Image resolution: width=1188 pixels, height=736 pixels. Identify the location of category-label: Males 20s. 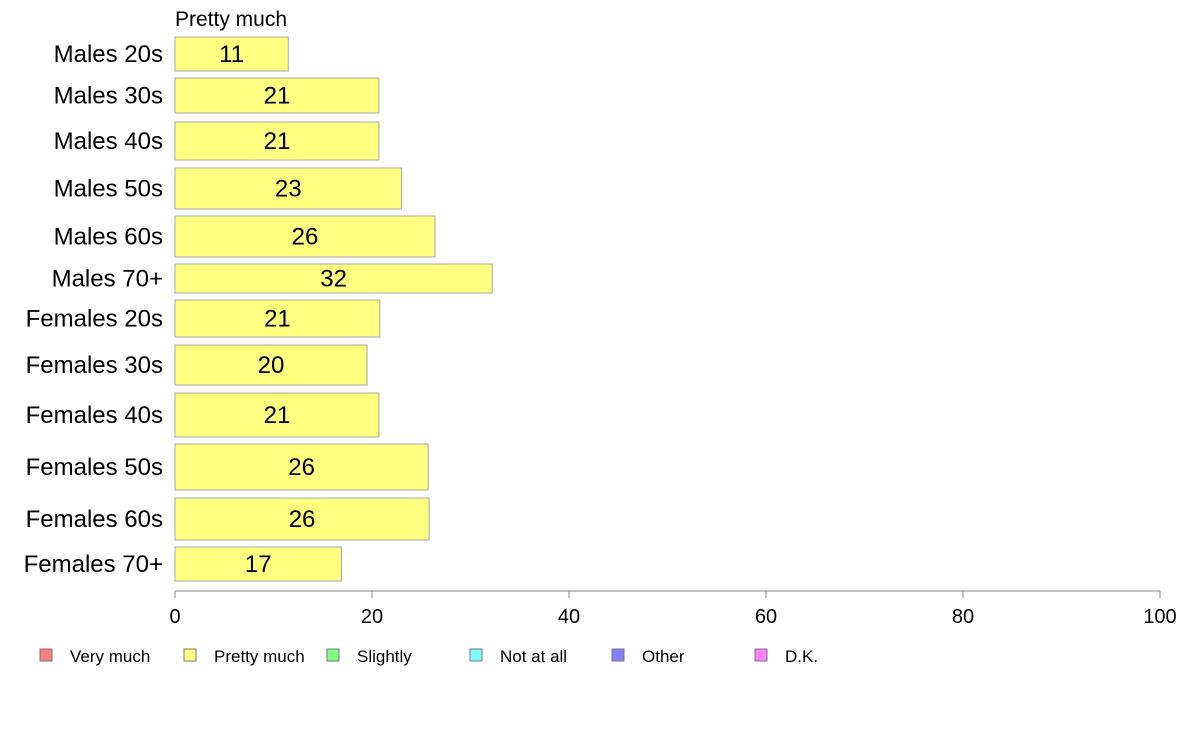
(108, 54).